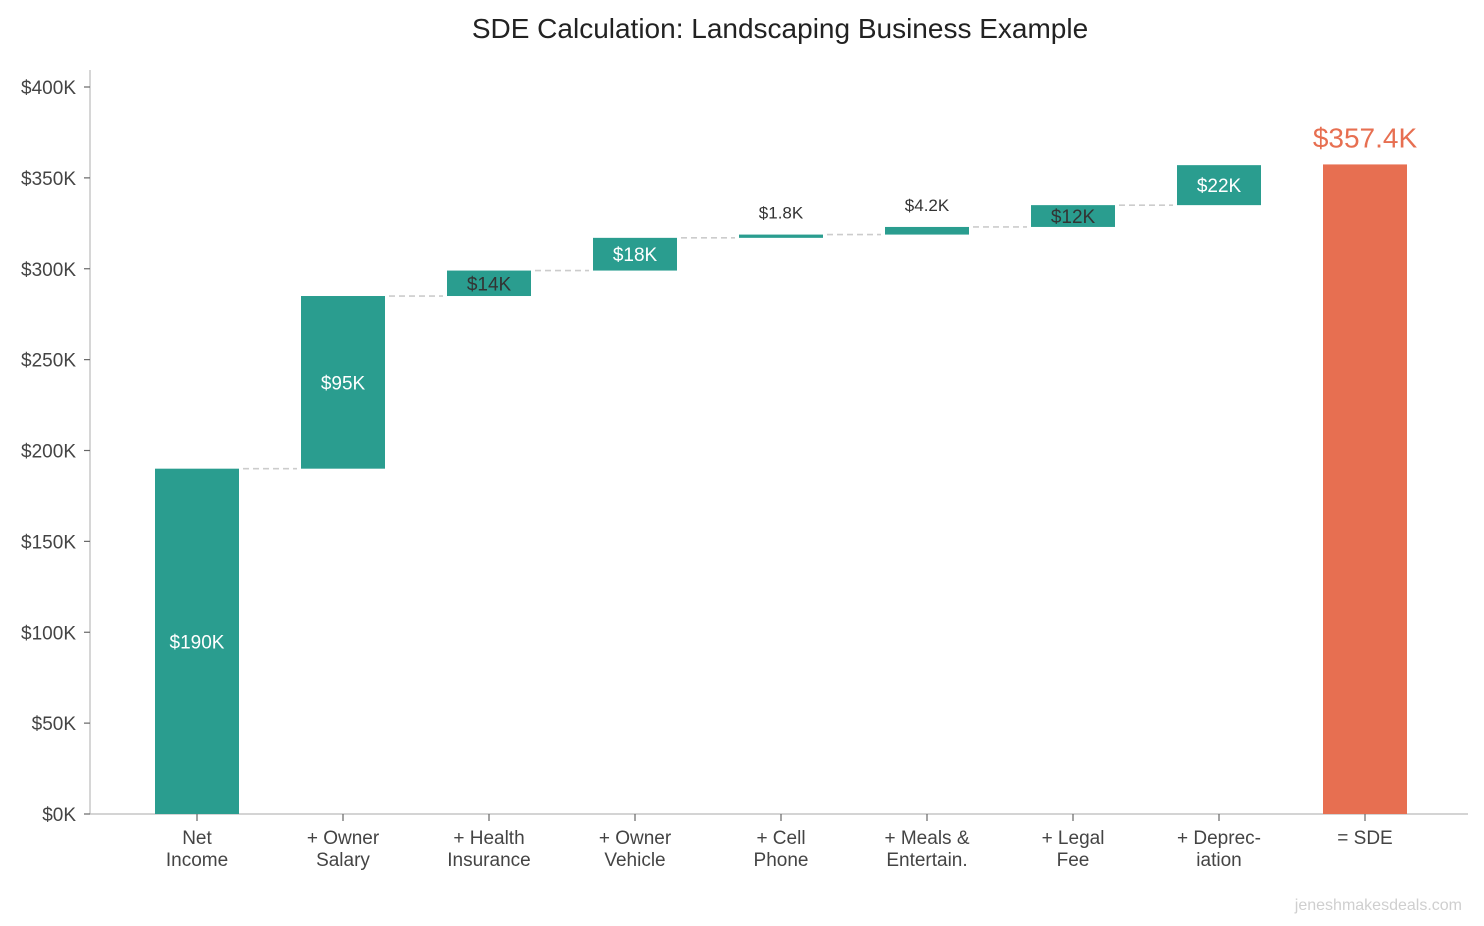  Describe the element at coordinates (781, 213) in the screenshot. I see `data-label: $1.8K` at that location.